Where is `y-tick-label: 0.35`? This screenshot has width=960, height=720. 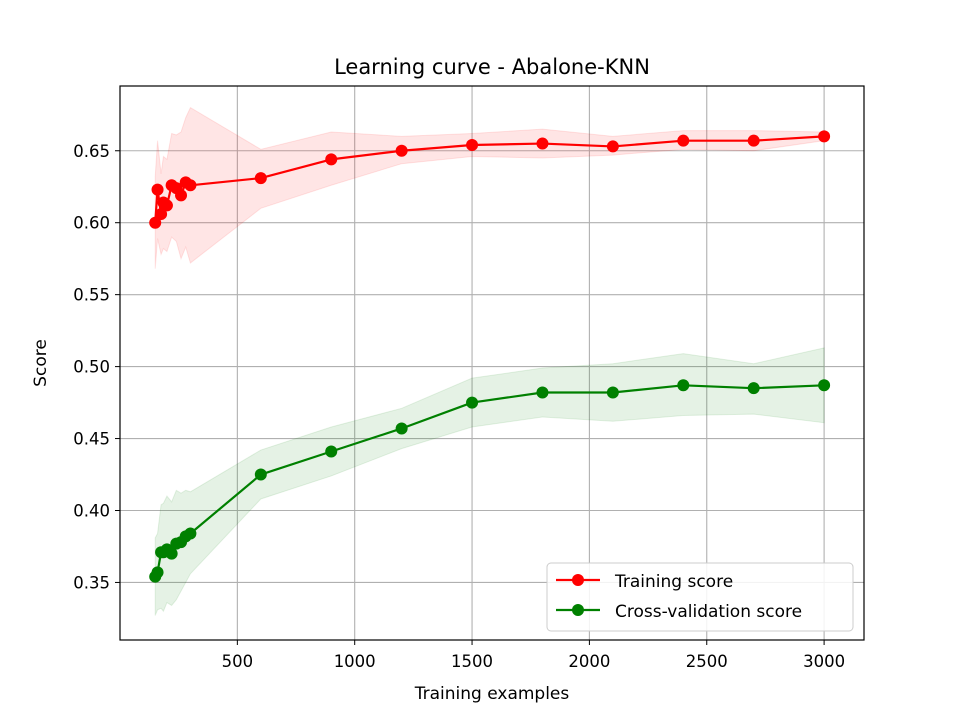 y-tick-label: 0.35 is located at coordinates (91, 582).